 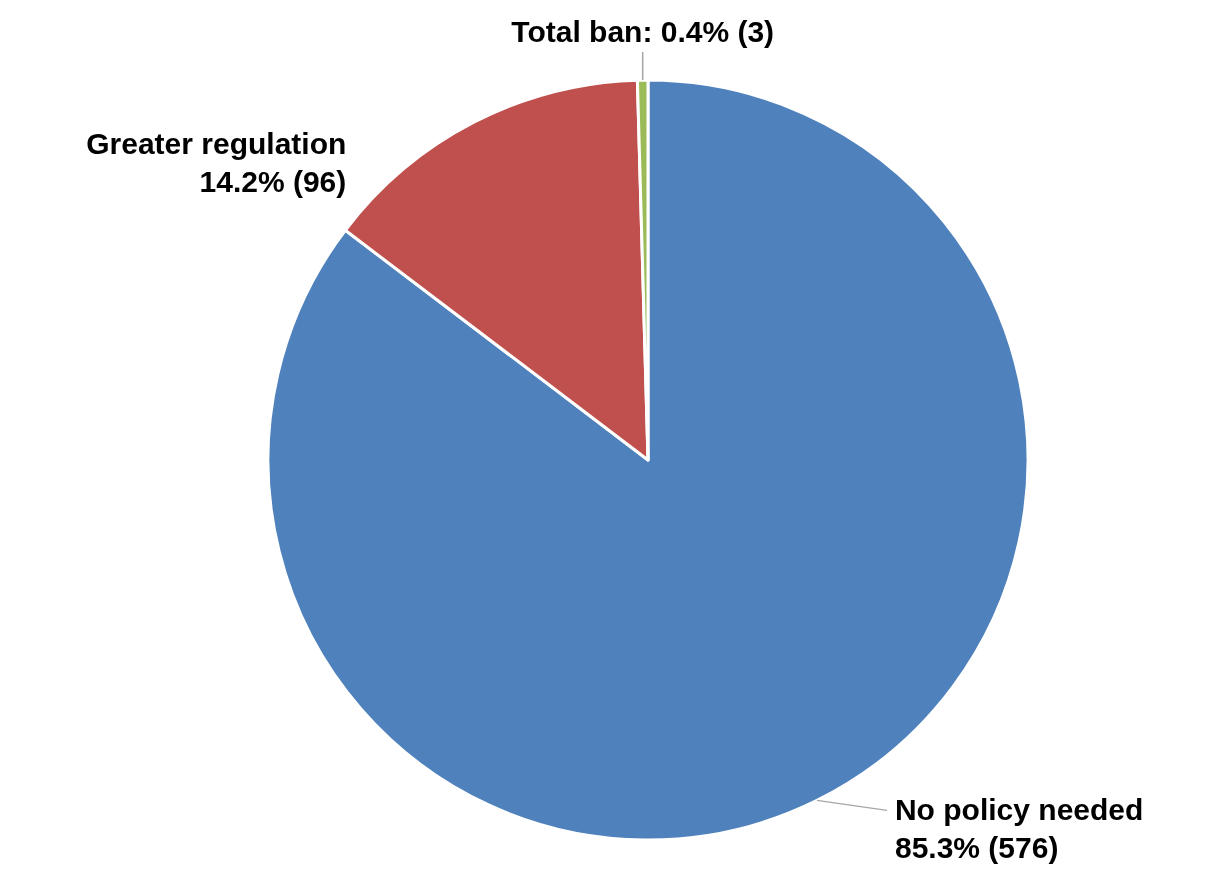 What do you see at coordinates (273, 182) in the screenshot?
I see `data-label: 14.2% (96)` at bounding box center [273, 182].